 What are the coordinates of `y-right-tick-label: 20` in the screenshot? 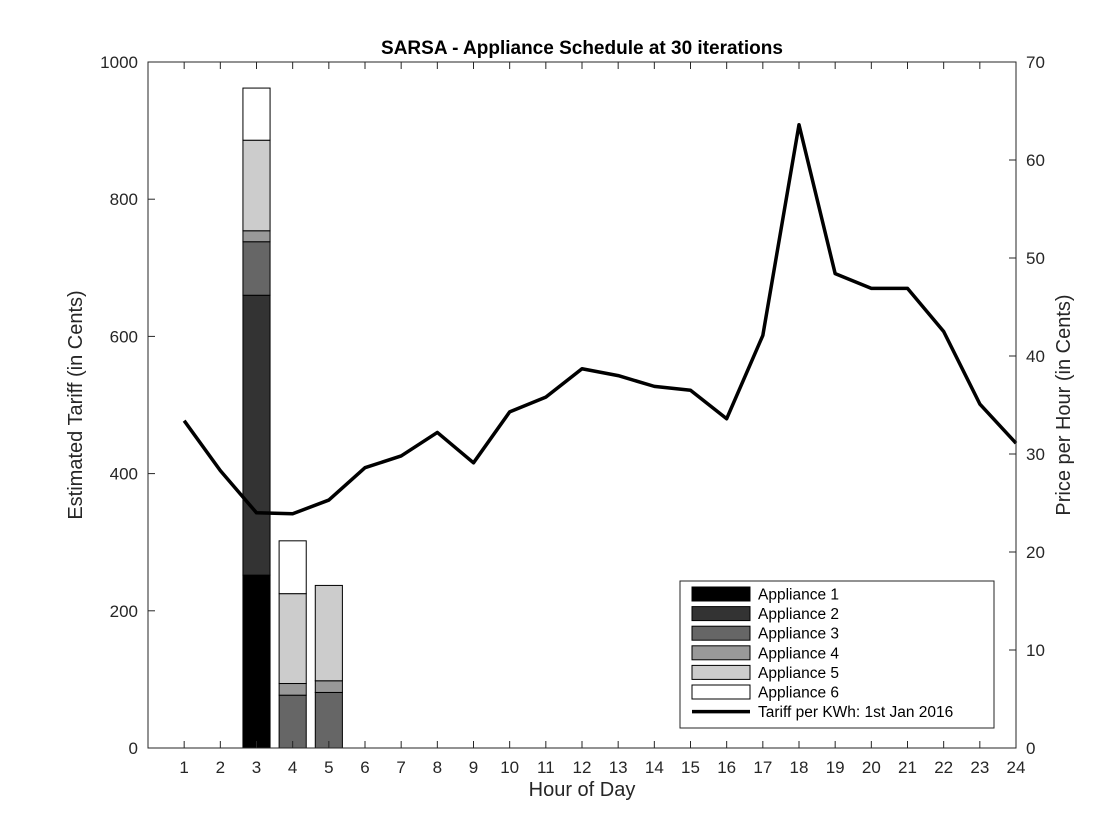 It's located at (1035, 552).